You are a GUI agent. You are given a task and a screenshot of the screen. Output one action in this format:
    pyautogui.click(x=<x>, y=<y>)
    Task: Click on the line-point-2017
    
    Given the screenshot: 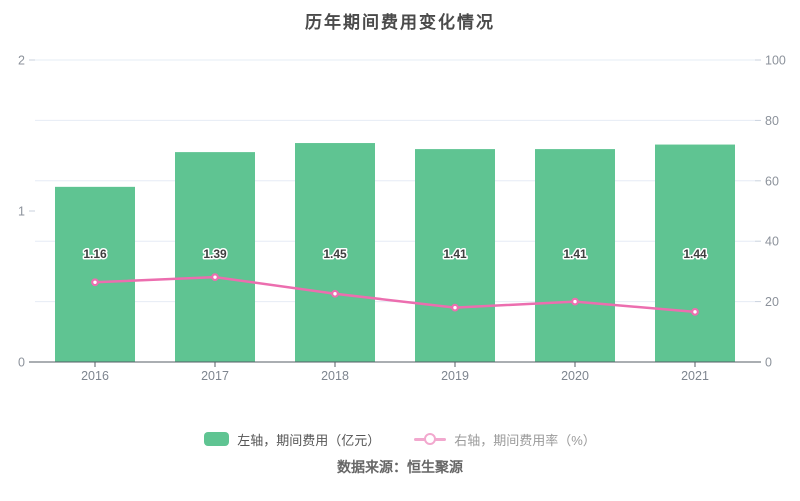 What is the action you would take?
    pyautogui.click(x=215, y=277)
    